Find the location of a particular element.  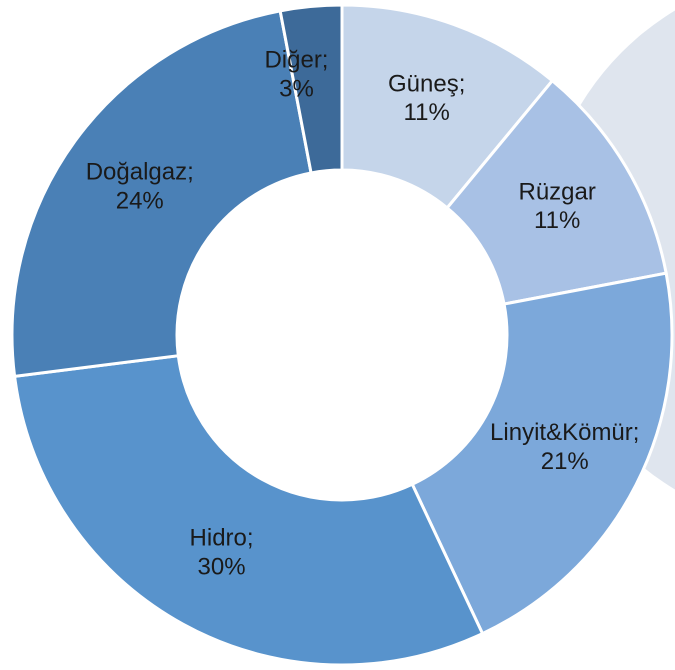

data-label: Rüzgar 11% is located at coordinates (556, 207).